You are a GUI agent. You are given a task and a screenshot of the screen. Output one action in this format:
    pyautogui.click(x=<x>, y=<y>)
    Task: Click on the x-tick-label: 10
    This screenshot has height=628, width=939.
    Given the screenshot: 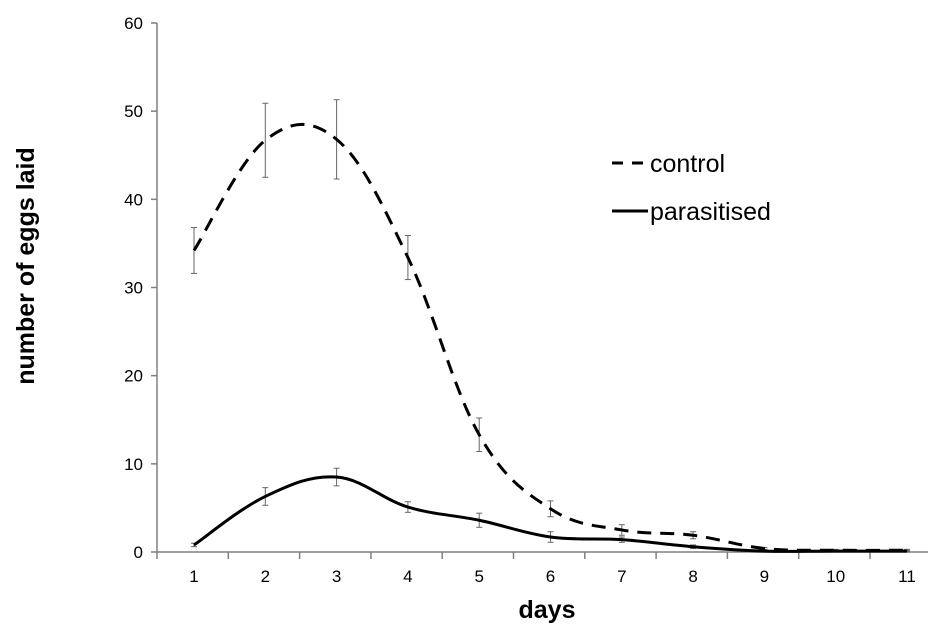 What is the action you would take?
    pyautogui.click(x=835, y=576)
    